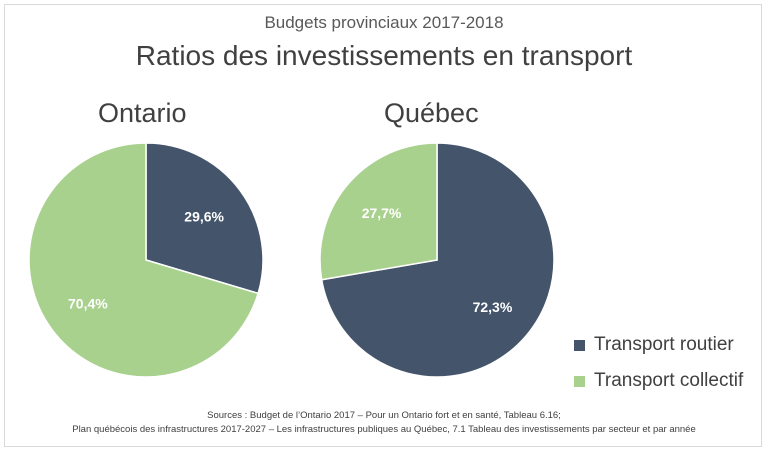  Describe the element at coordinates (382, 213) in the screenshot. I see `quebec-label-collectif: 27,7%` at that location.